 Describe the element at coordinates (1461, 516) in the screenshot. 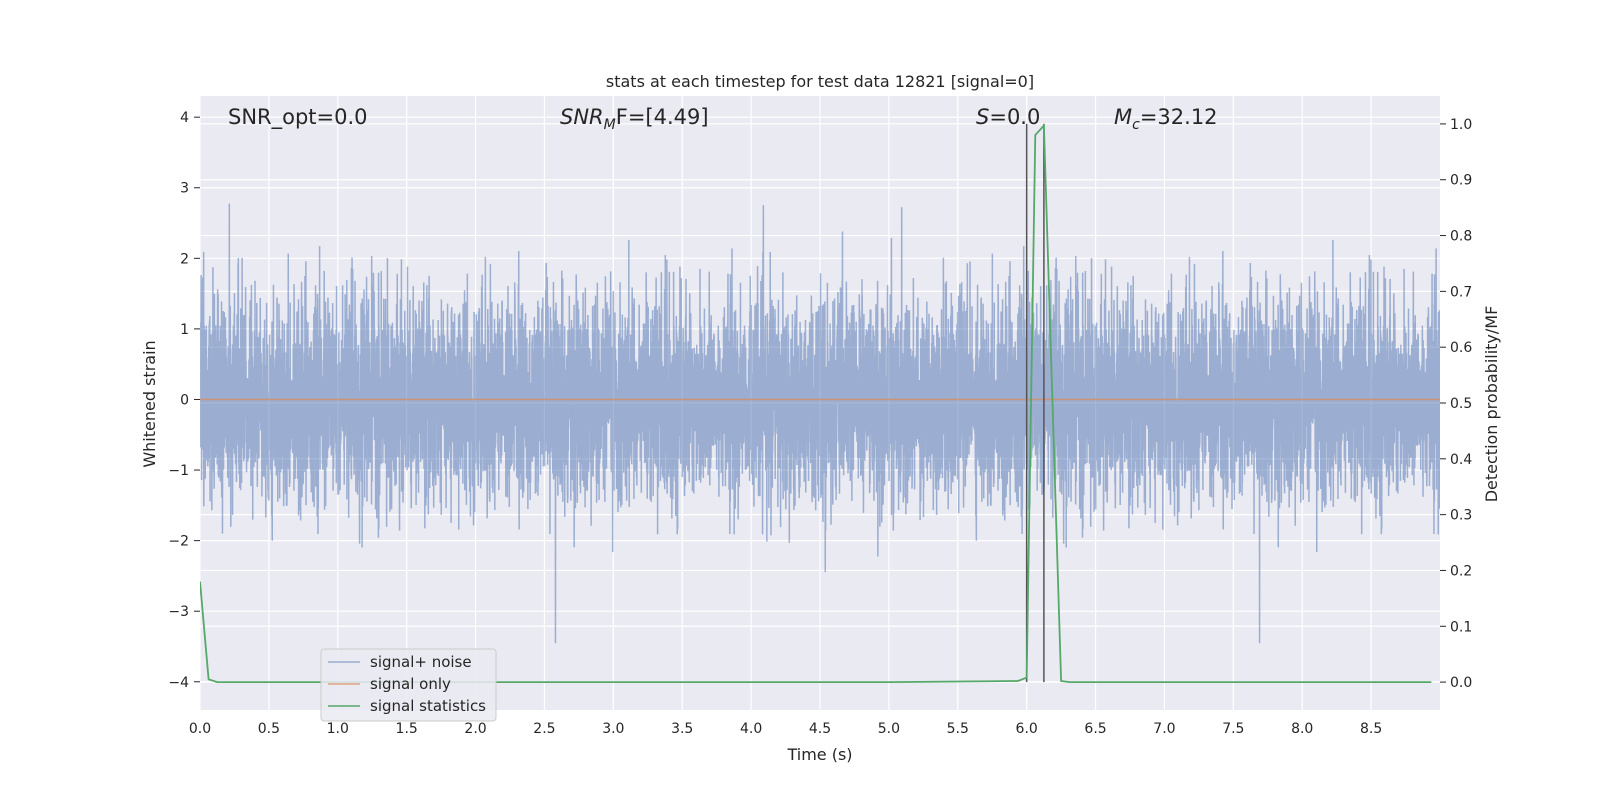

I see `y2-tick-label: 0.3` at that location.